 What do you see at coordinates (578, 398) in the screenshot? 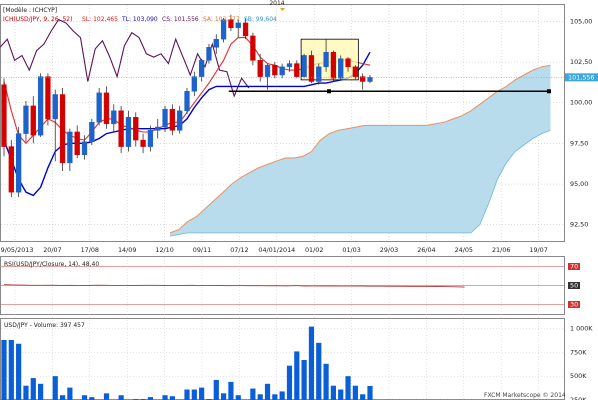
I see `volume-tick-label: 250K` at bounding box center [578, 398].